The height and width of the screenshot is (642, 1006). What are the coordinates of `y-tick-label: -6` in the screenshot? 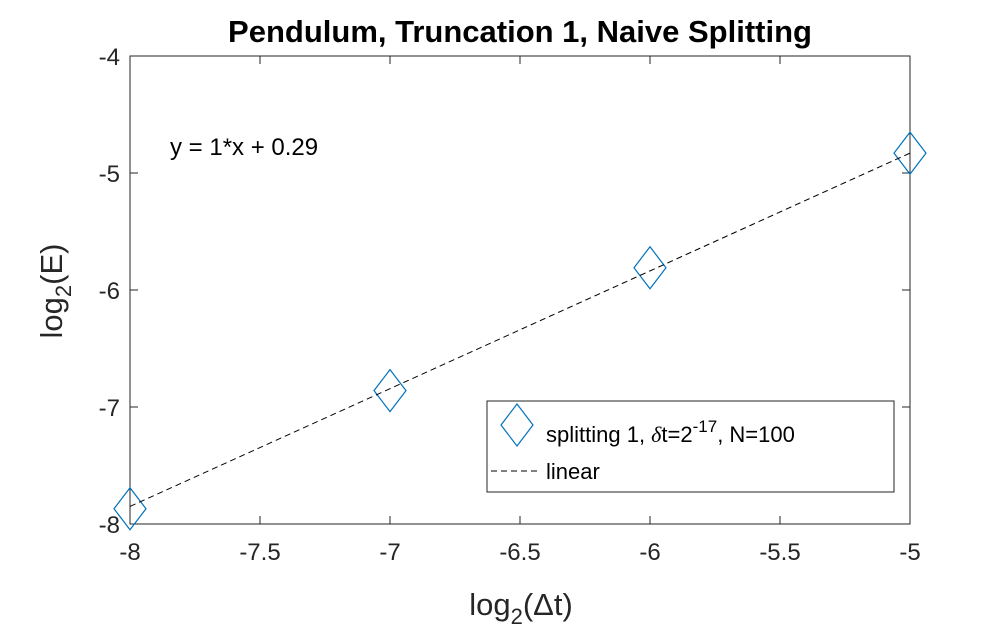 It's located at (109, 291).